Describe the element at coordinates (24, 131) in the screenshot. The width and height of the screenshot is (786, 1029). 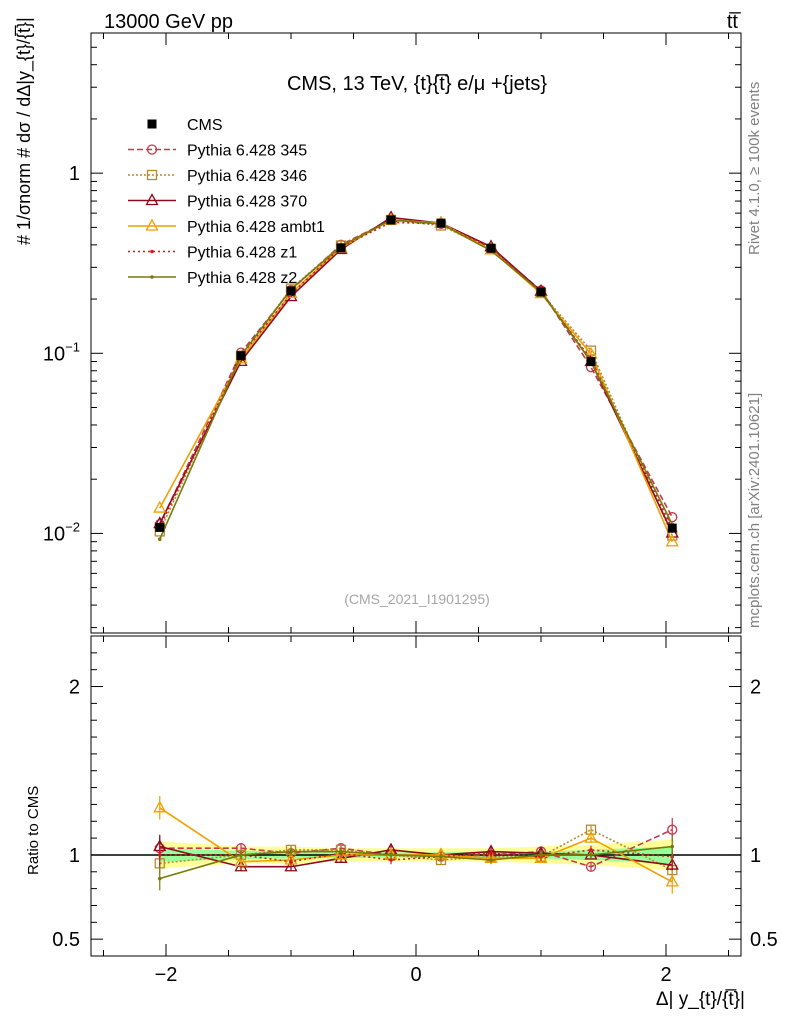
I see `y-axis-label-main: # 1/σnorm # dσ / dΔ|y_{t}/{t̅}|` at that location.